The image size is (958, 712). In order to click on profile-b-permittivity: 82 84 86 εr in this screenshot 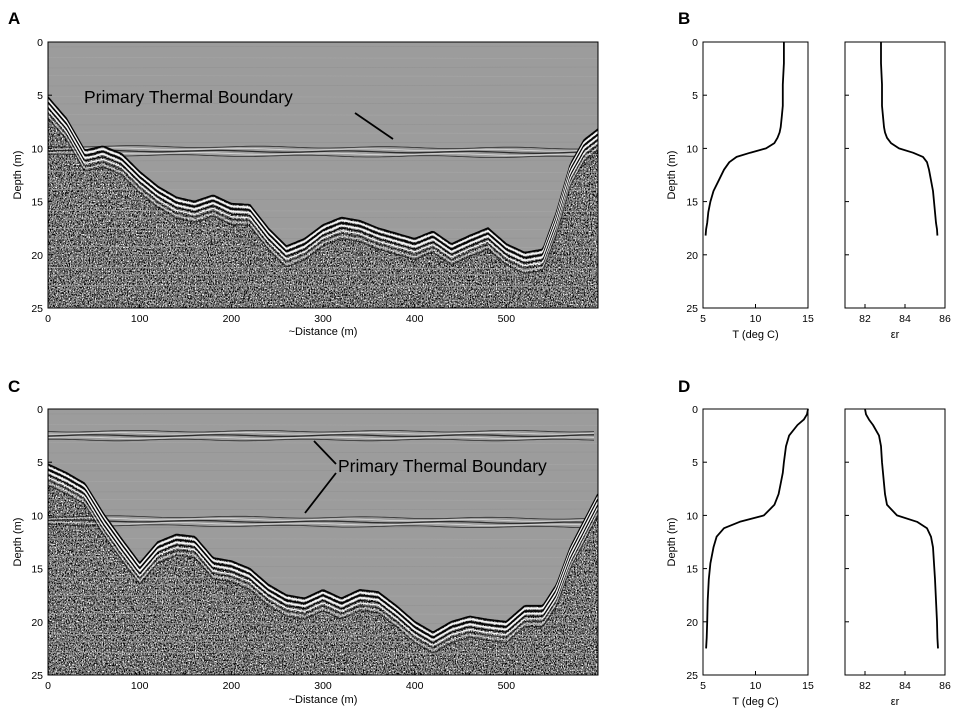, I will do `click(897, 191)`.